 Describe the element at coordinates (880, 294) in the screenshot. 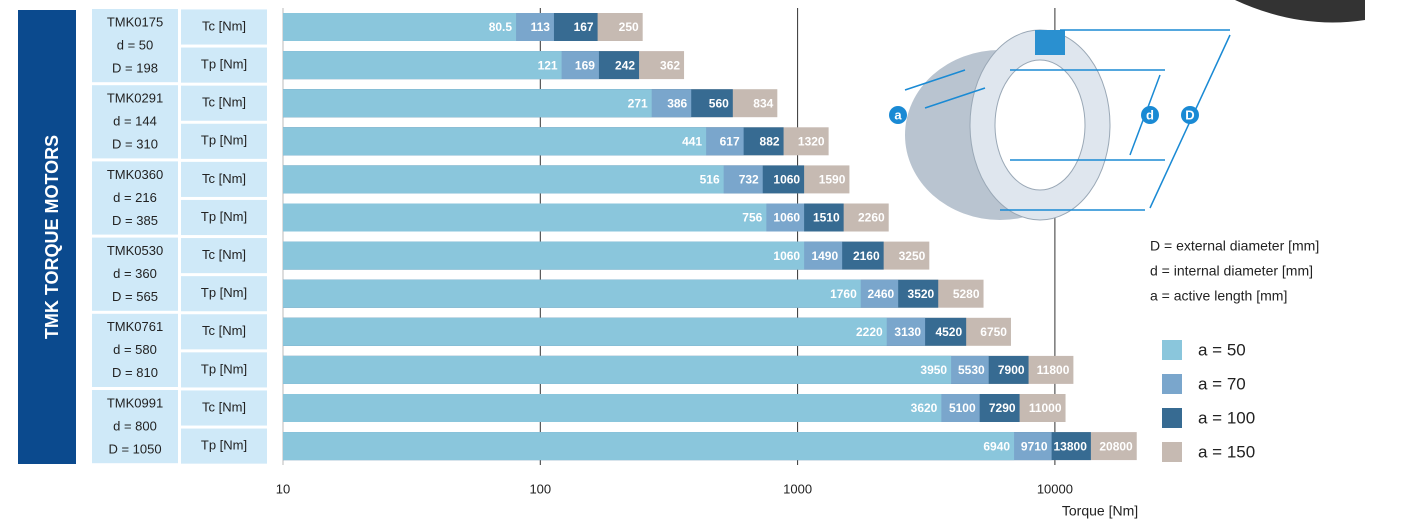

I see `value-label: 2460` at that location.